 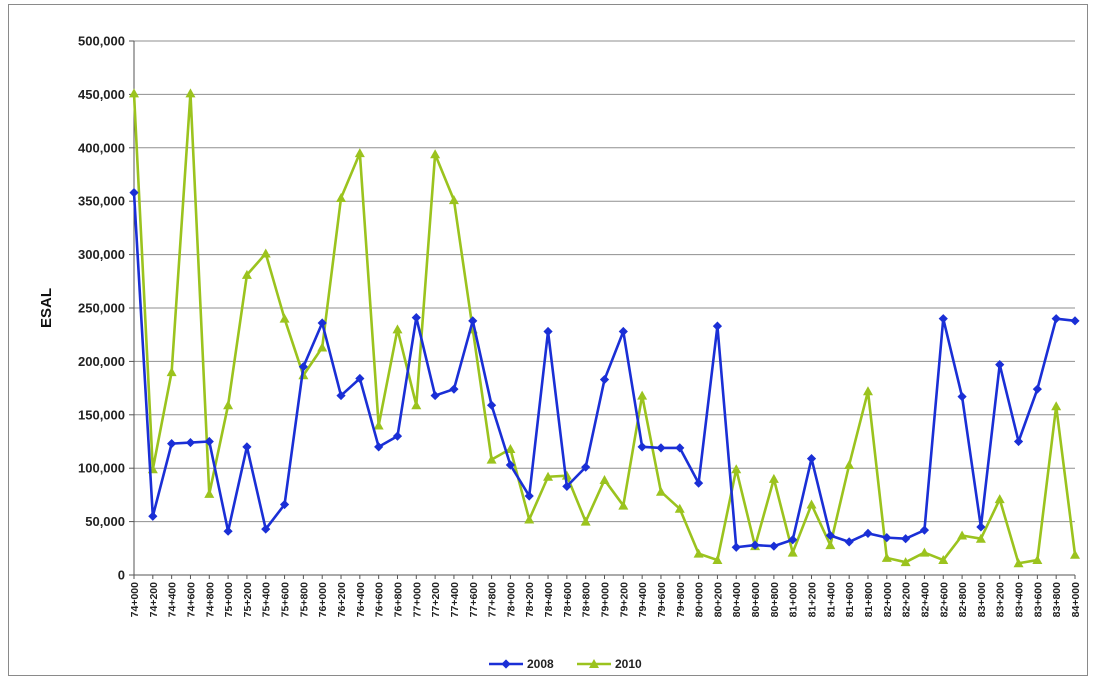 I want to click on y-tick-label: 500,000, so click(x=101, y=41).